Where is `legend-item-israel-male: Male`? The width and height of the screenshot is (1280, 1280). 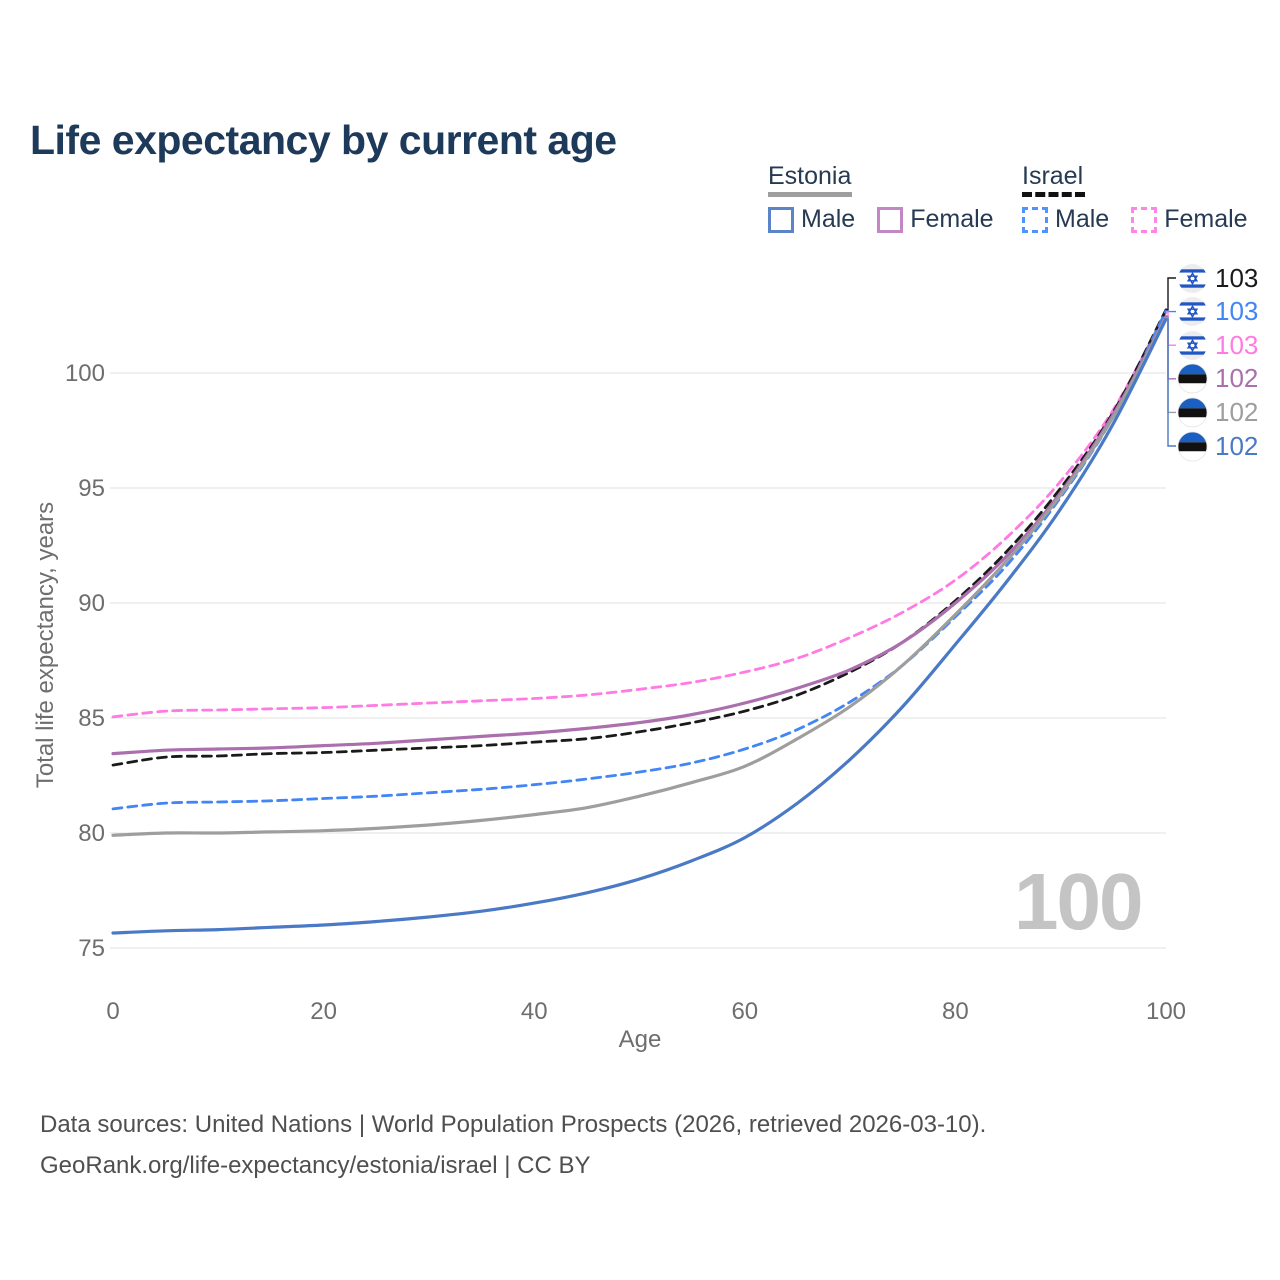 legend-item-israel-male: Male is located at coordinates (1065, 219).